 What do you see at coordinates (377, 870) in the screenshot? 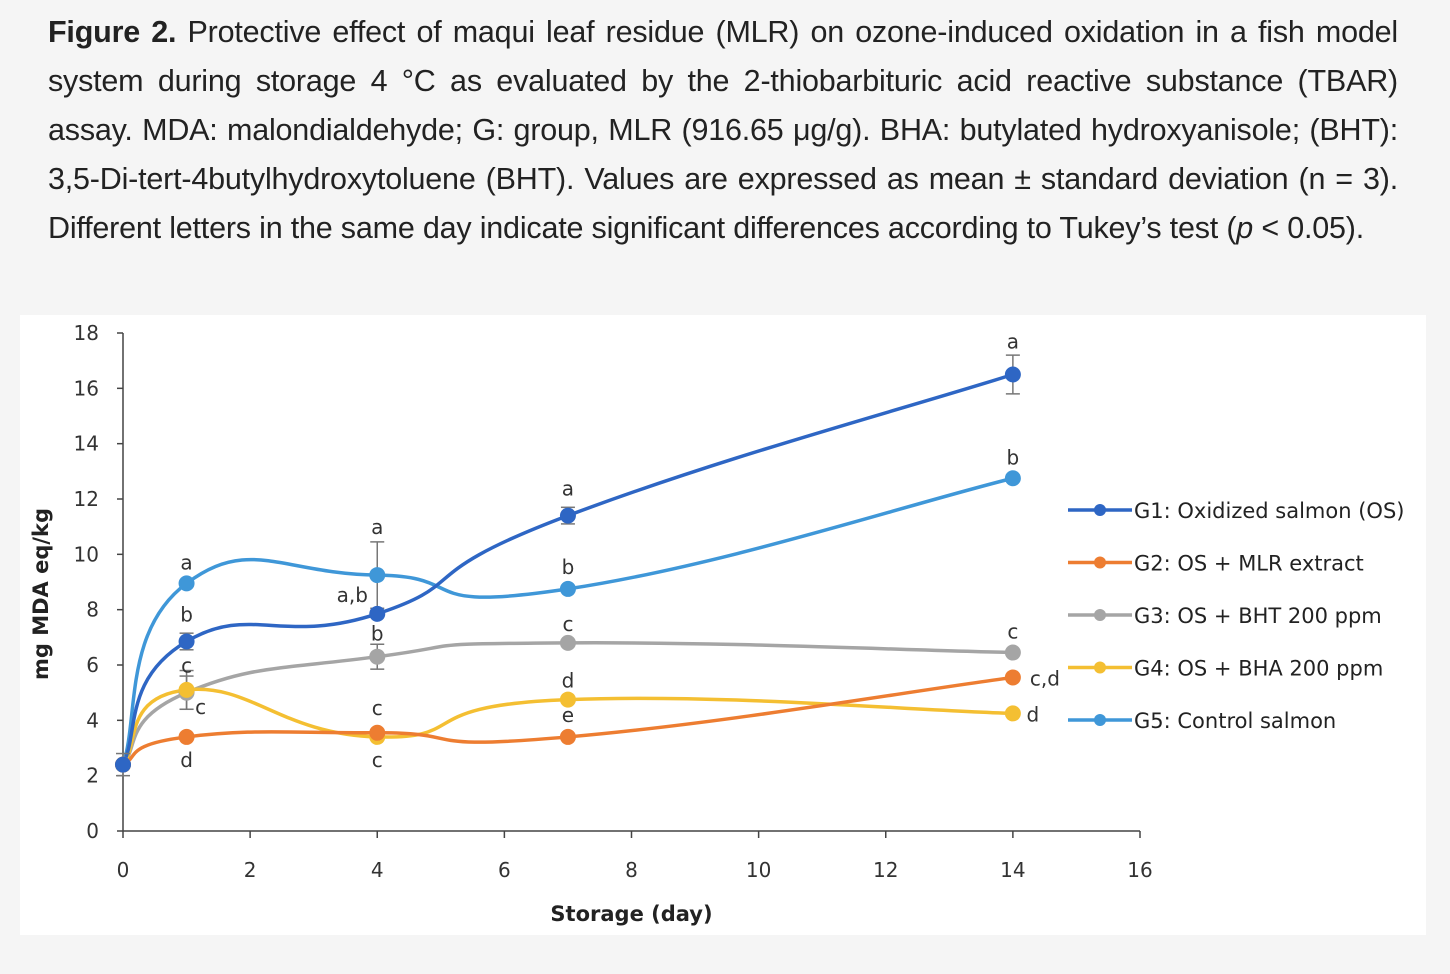
I see `x-tick-label: 4` at bounding box center [377, 870].